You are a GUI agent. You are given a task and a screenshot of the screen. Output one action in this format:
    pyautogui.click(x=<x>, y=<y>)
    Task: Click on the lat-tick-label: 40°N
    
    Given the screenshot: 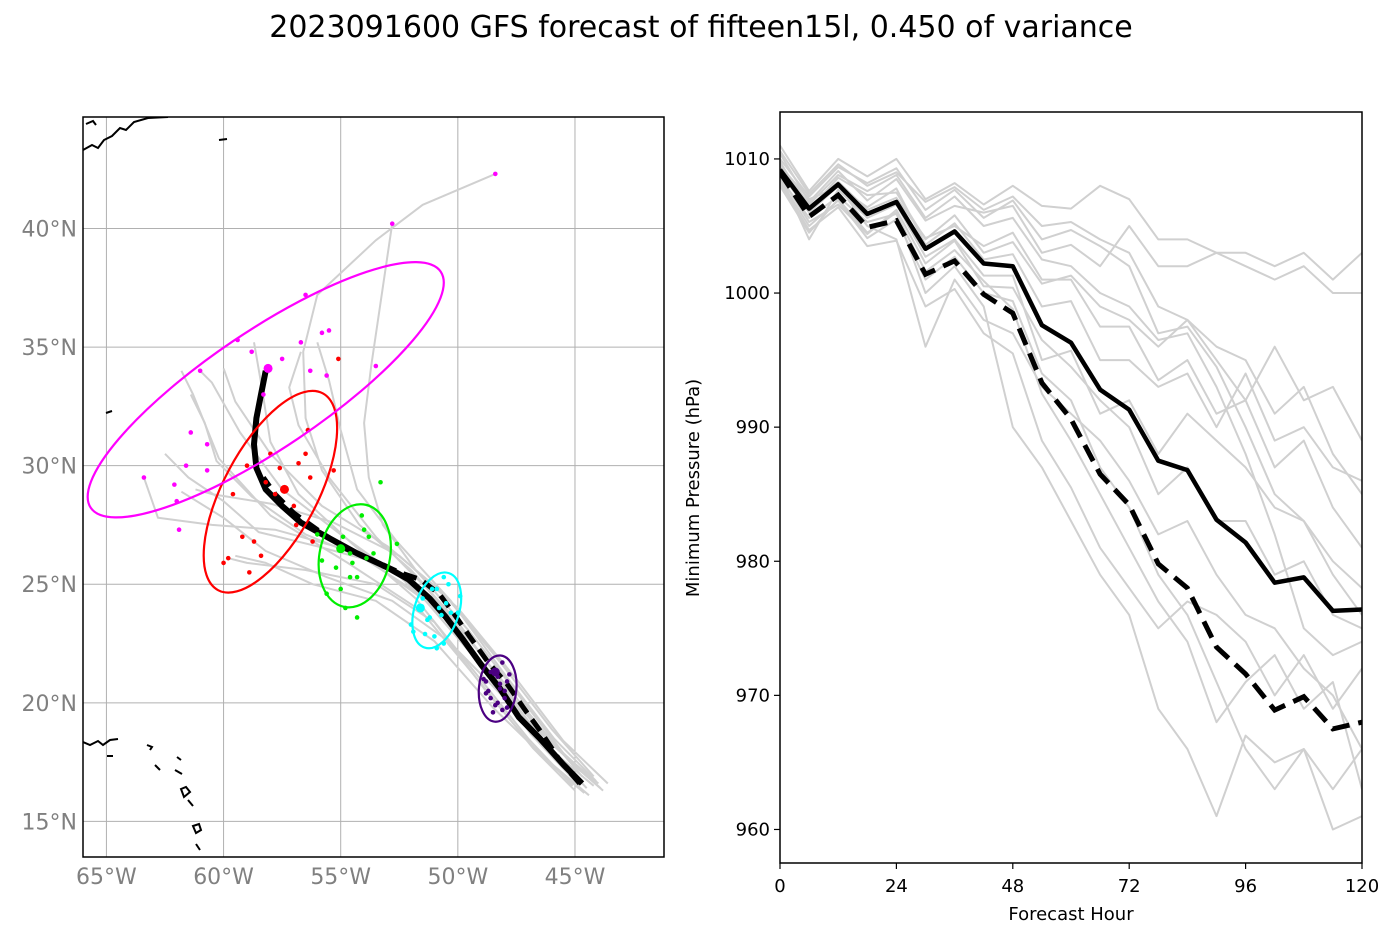 What is the action you would take?
    pyautogui.click(x=49, y=229)
    